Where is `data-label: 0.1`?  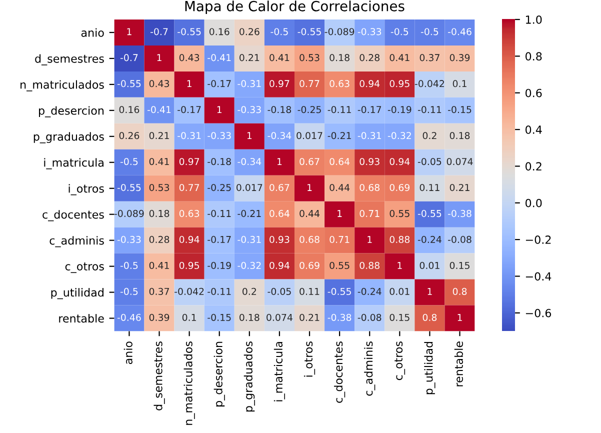 data-label: 0.1 is located at coordinates (189, 317).